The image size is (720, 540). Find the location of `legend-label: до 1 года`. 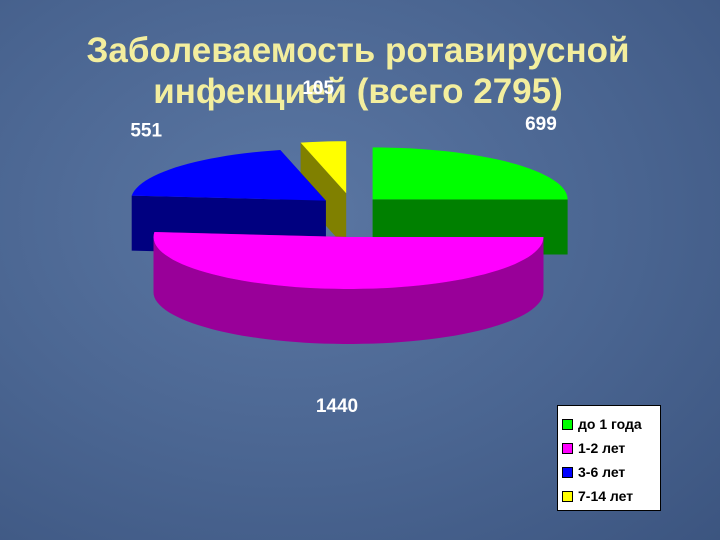

legend-label: до 1 года is located at coordinates (610, 424).